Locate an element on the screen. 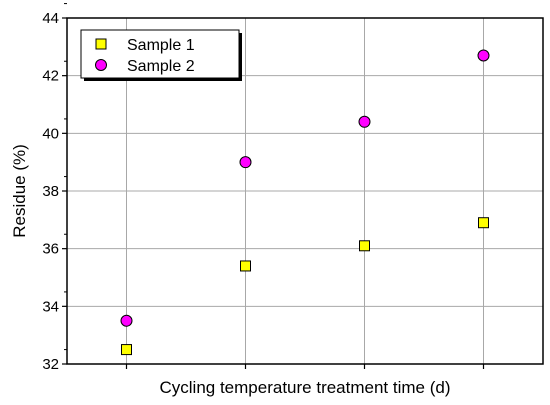 This screenshot has width=550, height=405. y-tick-label-38: 38 is located at coordinates (50, 191).